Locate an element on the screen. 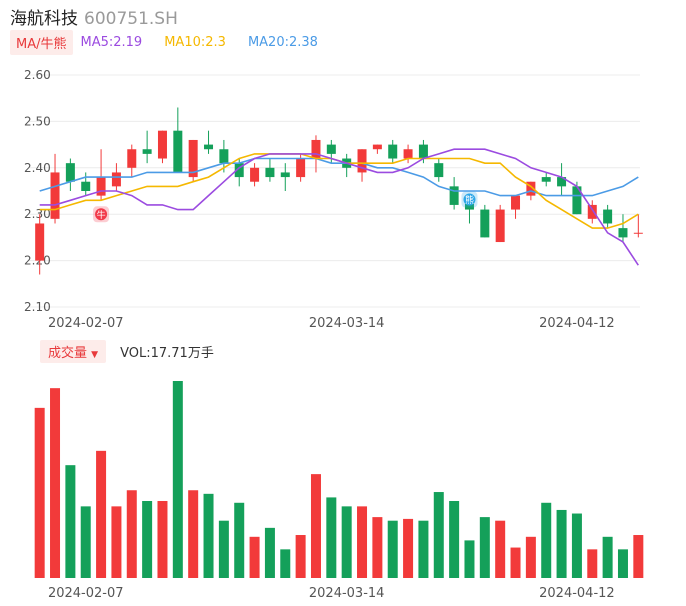 Image resolution: width=686 pixels, height=606 pixels. stock-code: 600751.SH is located at coordinates (131, 19).